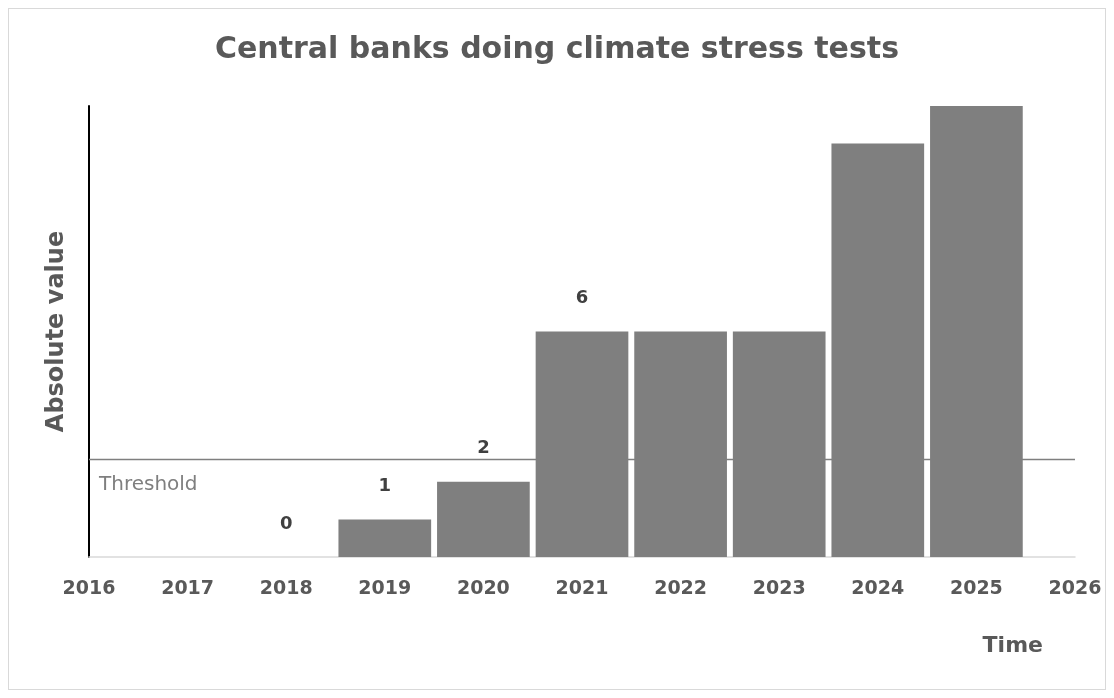 The image size is (1114, 698). What do you see at coordinates (385, 586) in the screenshot?
I see `x-tick-label: 2019` at bounding box center [385, 586].